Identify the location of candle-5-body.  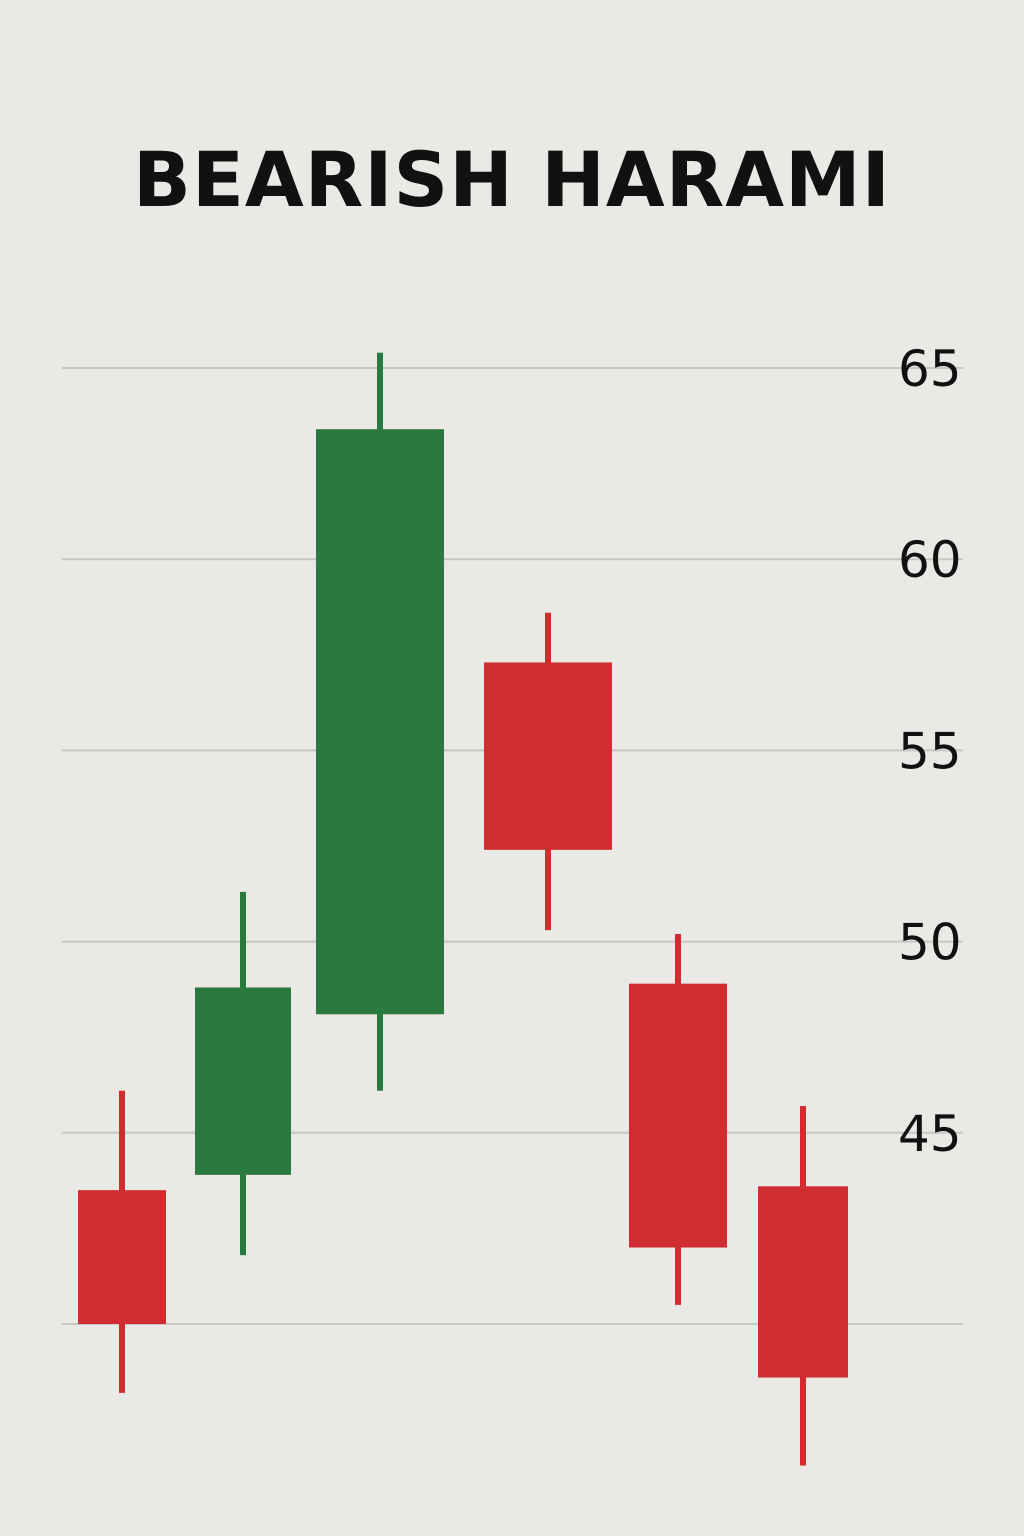
(678, 1115).